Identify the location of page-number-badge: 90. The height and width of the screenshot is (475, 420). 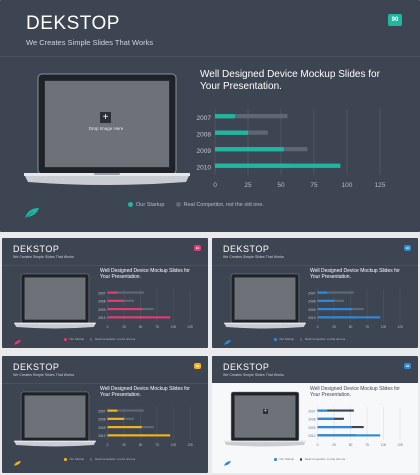
(395, 20).